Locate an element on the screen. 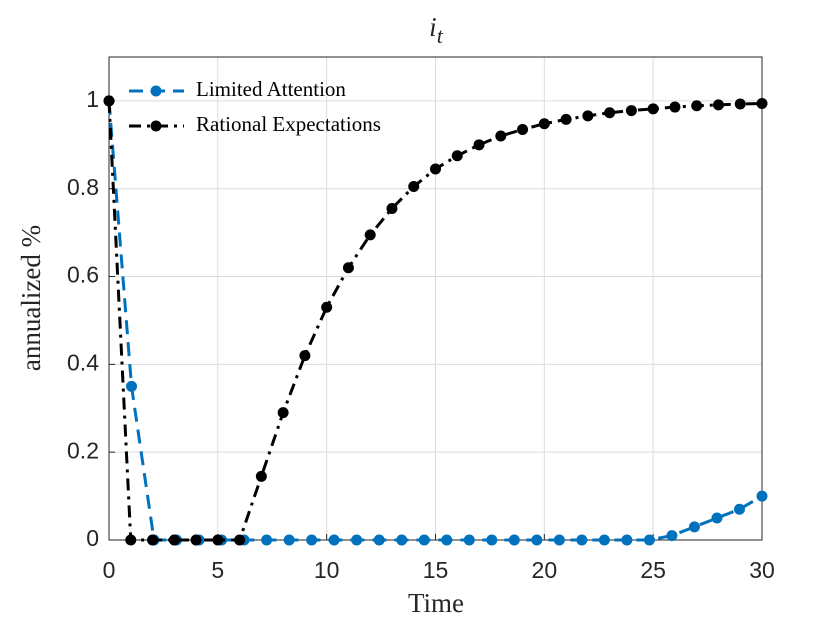 This screenshot has height=630, width=840. title-subscript: t is located at coordinates (440, 35).